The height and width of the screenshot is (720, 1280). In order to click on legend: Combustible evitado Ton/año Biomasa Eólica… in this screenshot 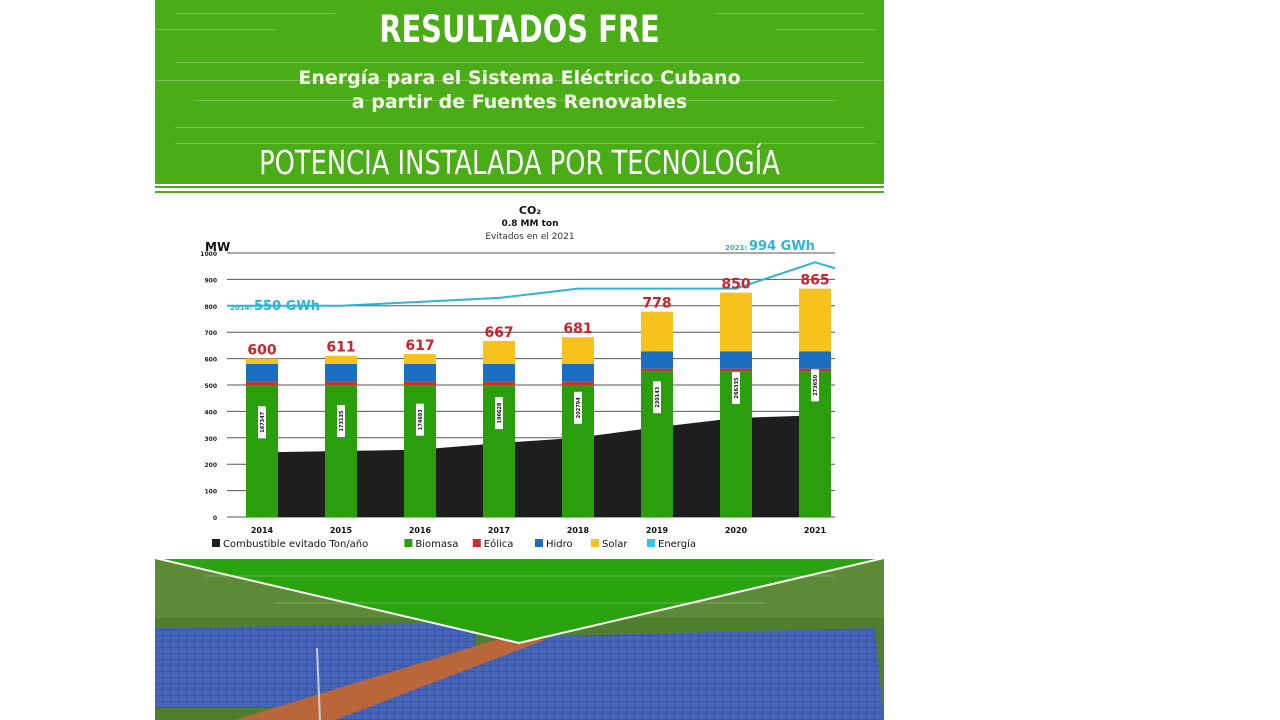, I will do `click(454, 544)`.